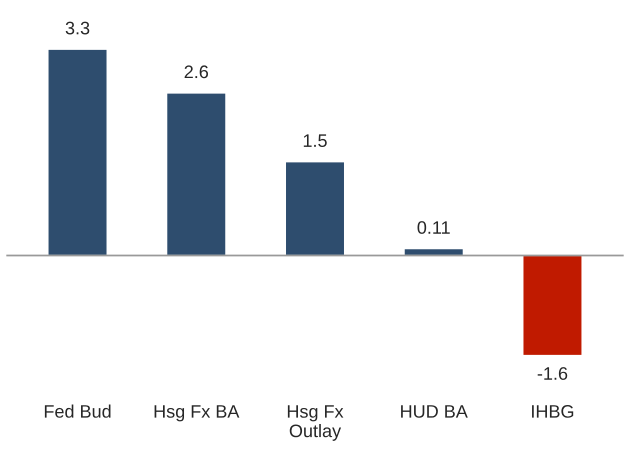  Describe the element at coordinates (197, 413) in the screenshot. I see `x-tick-label: Hsg Fx BA` at that location.